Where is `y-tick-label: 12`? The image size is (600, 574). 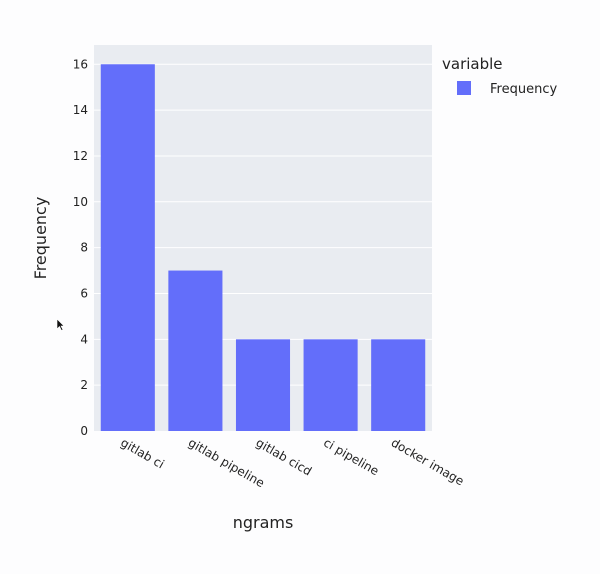 y-tick-label: 12 is located at coordinates (80, 156).